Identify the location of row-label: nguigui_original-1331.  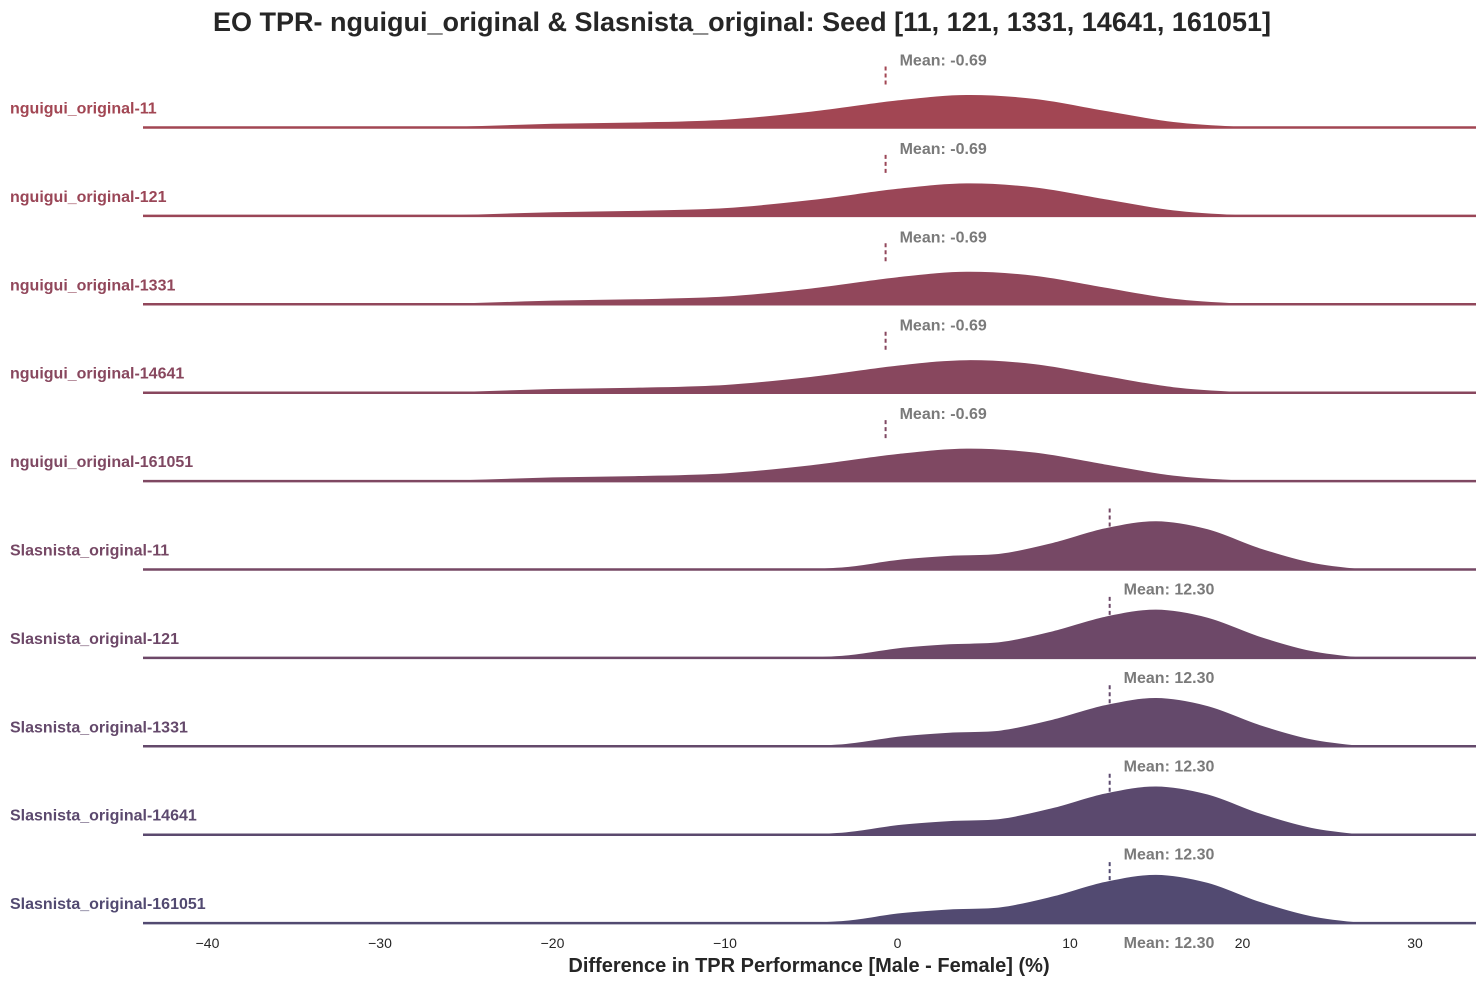
(92, 285).